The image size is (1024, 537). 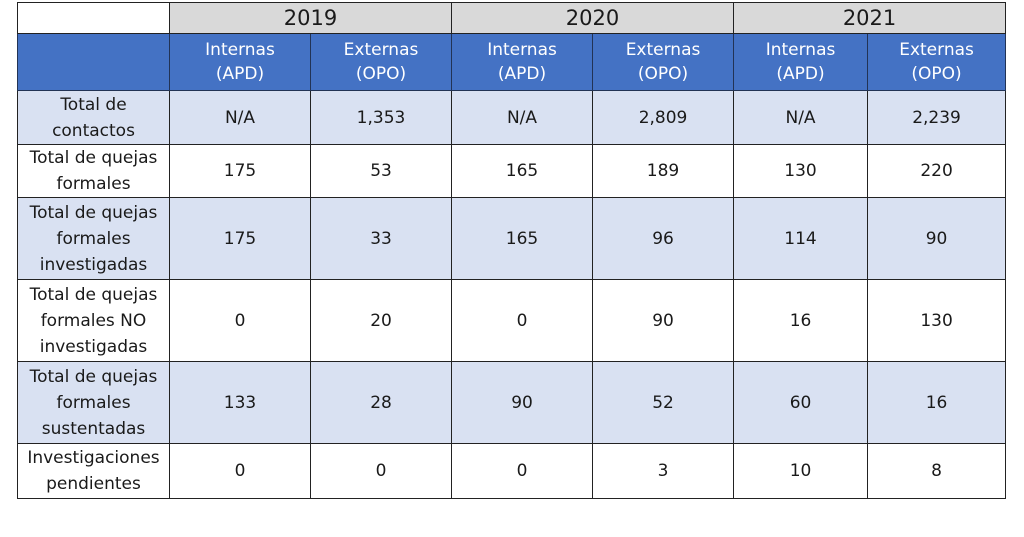 What do you see at coordinates (593, 18) in the screenshot?
I see `year-2020-header: 2020` at bounding box center [593, 18].